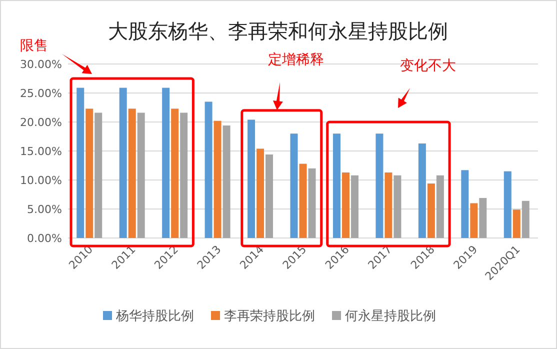 The image size is (557, 349). I want to click on y-tick-label: 25.00%, so click(41, 93).